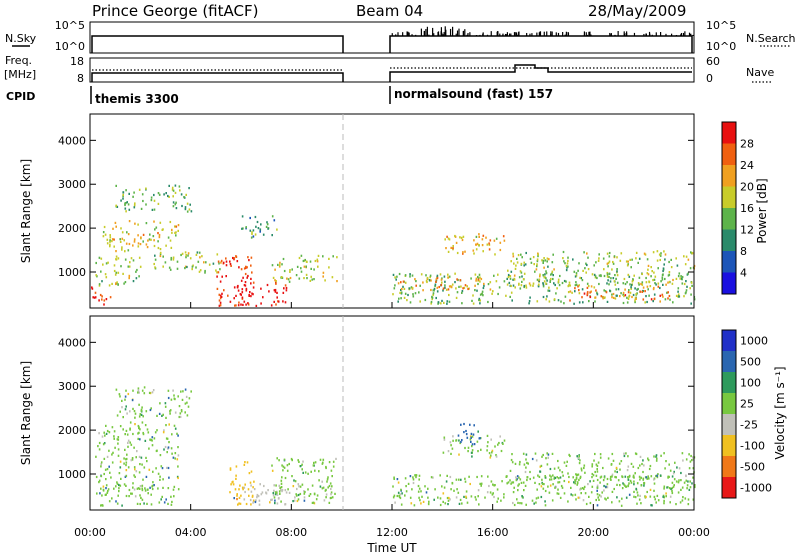 The height and width of the screenshot is (554, 800). What do you see at coordinates (747, 144) in the screenshot?
I see `colorbar-tick-label: 28` at bounding box center [747, 144].